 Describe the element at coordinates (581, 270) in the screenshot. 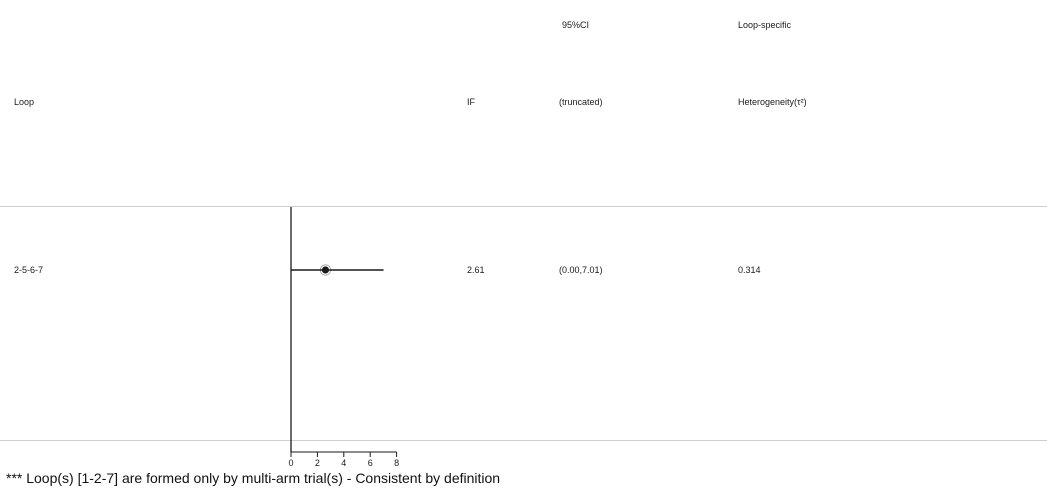

I see `row-ci-value: (0.00,7.01)` at that location.